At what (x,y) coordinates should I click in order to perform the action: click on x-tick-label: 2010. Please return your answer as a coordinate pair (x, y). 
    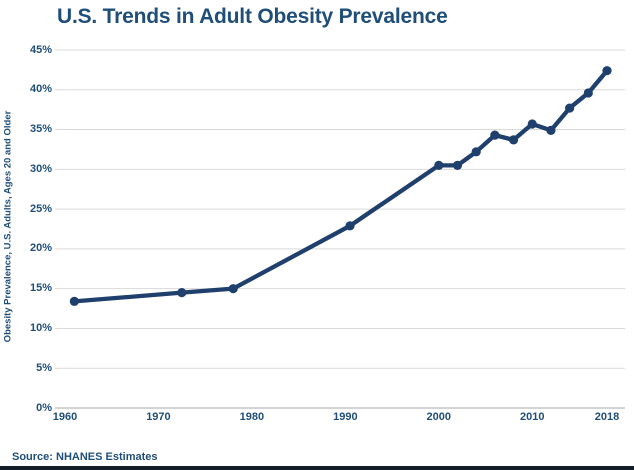
    Looking at the image, I should click on (532, 417).